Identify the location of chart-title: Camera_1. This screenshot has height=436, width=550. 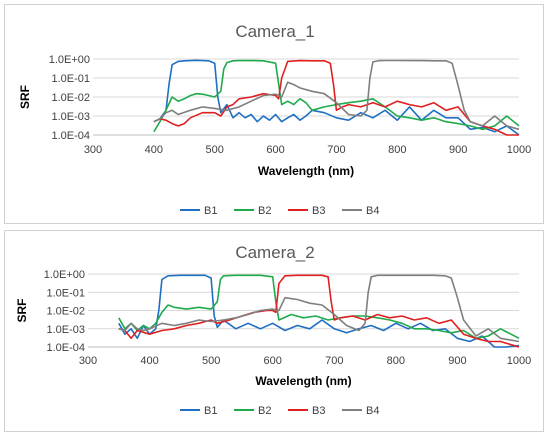
(274, 31).